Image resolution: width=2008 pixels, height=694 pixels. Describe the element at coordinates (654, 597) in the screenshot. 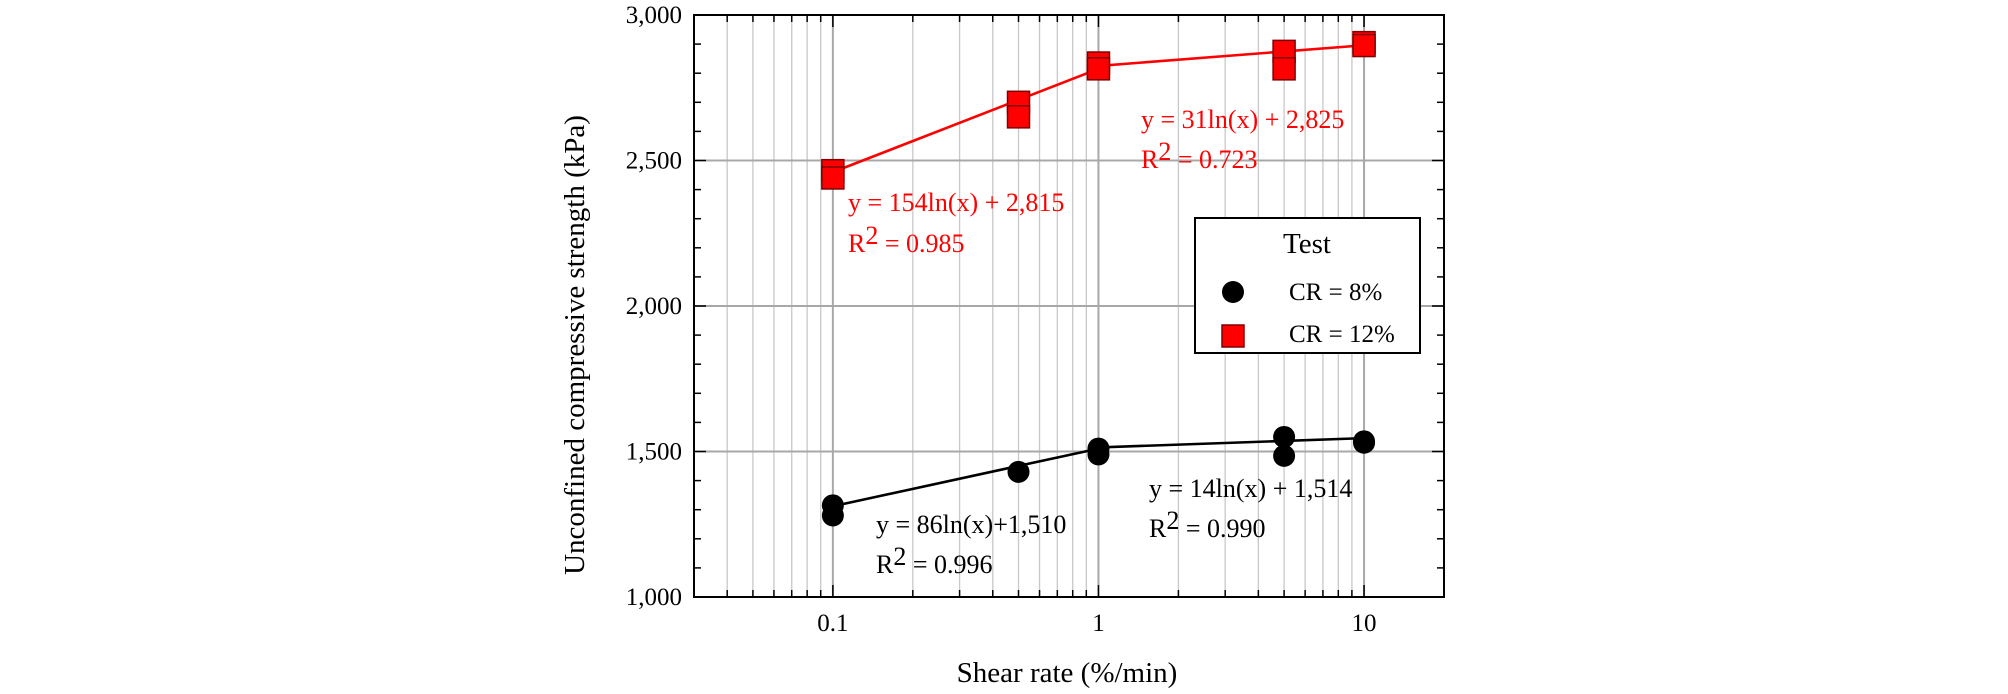

I see `y-tick-label: 1,000` at that location.